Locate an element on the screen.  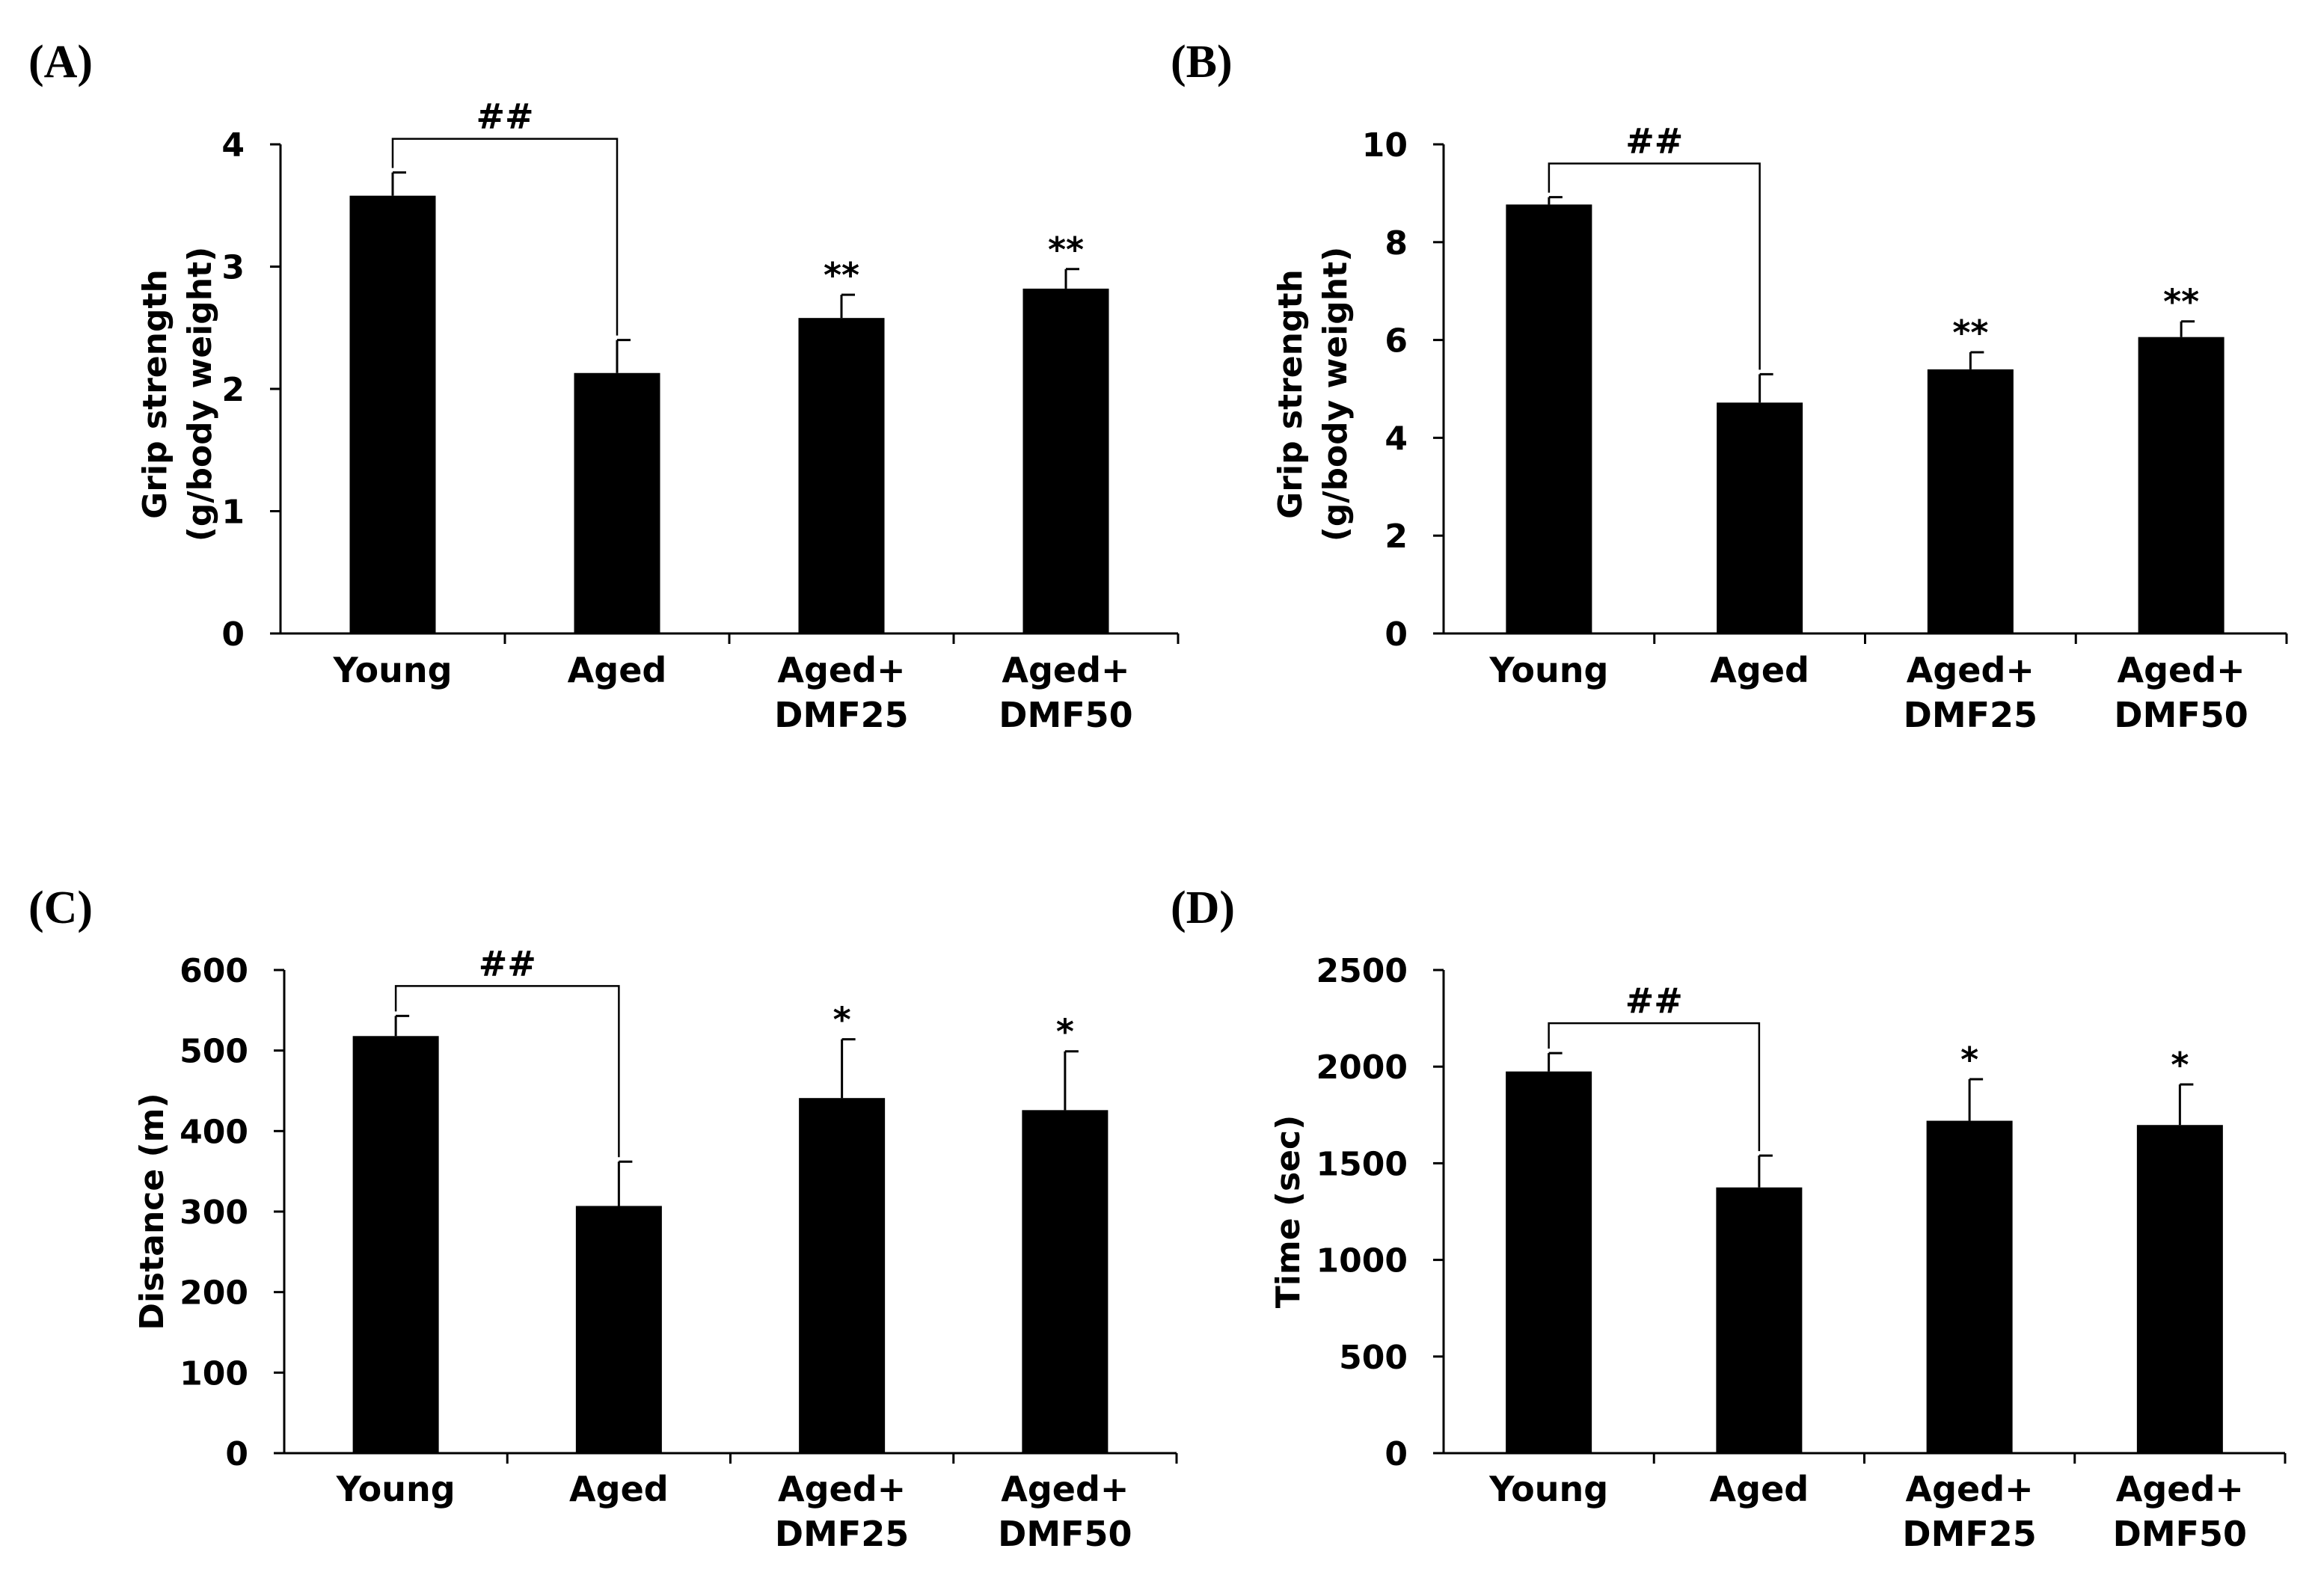
panel-label: (A) is located at coordinates (60, 62).